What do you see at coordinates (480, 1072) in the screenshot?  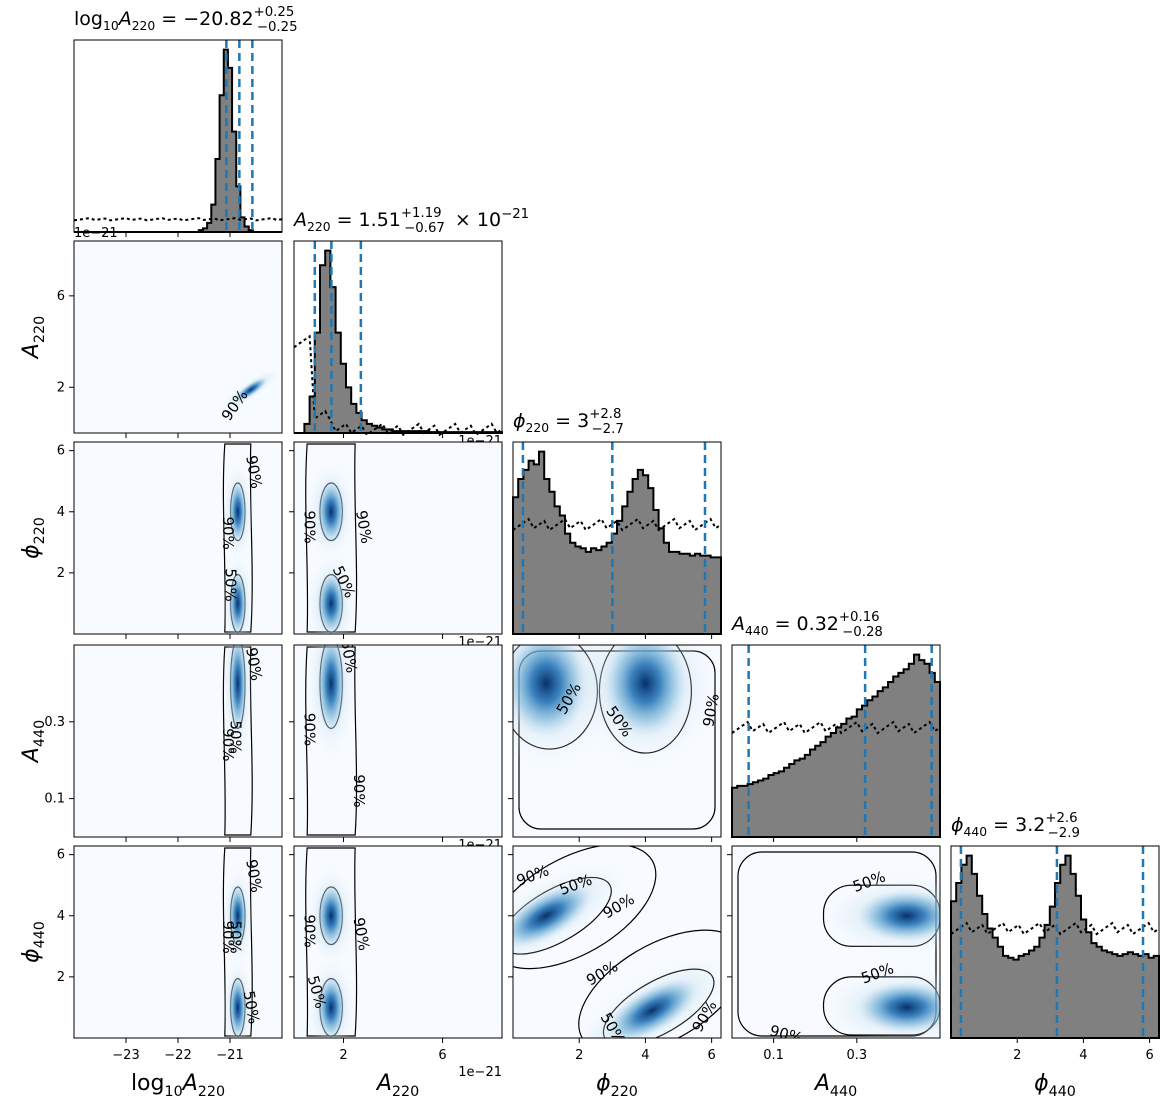 I see `x-offset-text: 1e−21` at bounding box center [480, 1072].